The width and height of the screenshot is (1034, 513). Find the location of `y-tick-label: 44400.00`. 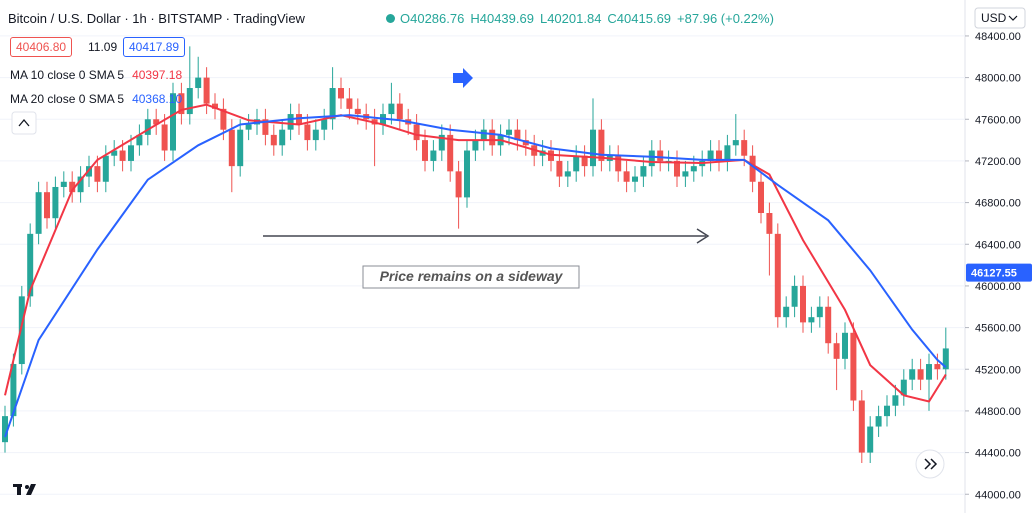

y-tick-label: 44400.00 is located at coordinates (998, 454).